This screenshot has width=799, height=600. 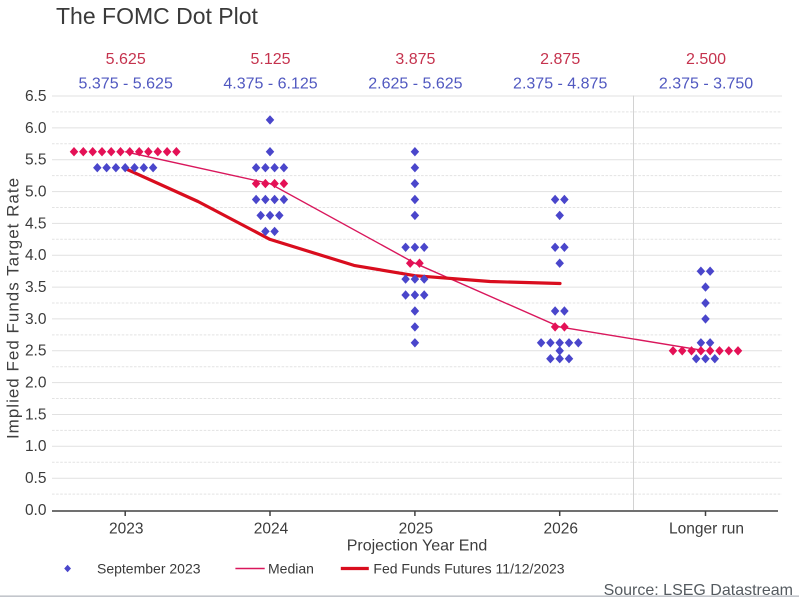 I want to click on svg-text: 3.5, so click(x=36, y=287).